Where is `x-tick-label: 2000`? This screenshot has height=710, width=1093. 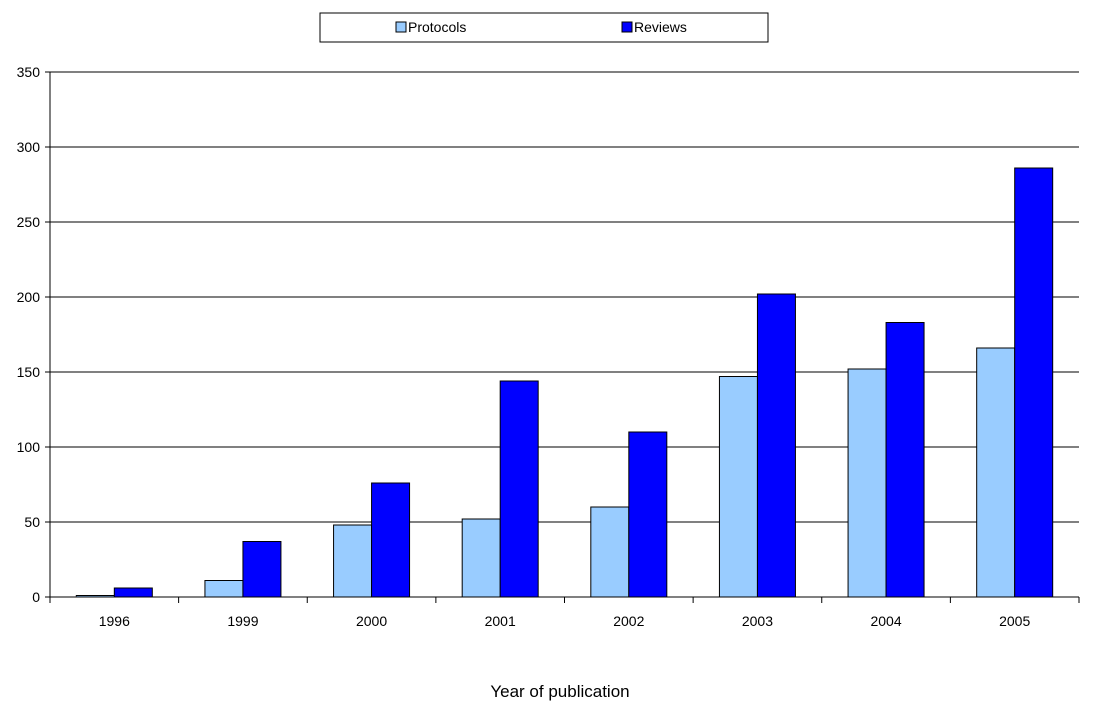 x-tick-label: 2000 is located at coordinates (371, 621).